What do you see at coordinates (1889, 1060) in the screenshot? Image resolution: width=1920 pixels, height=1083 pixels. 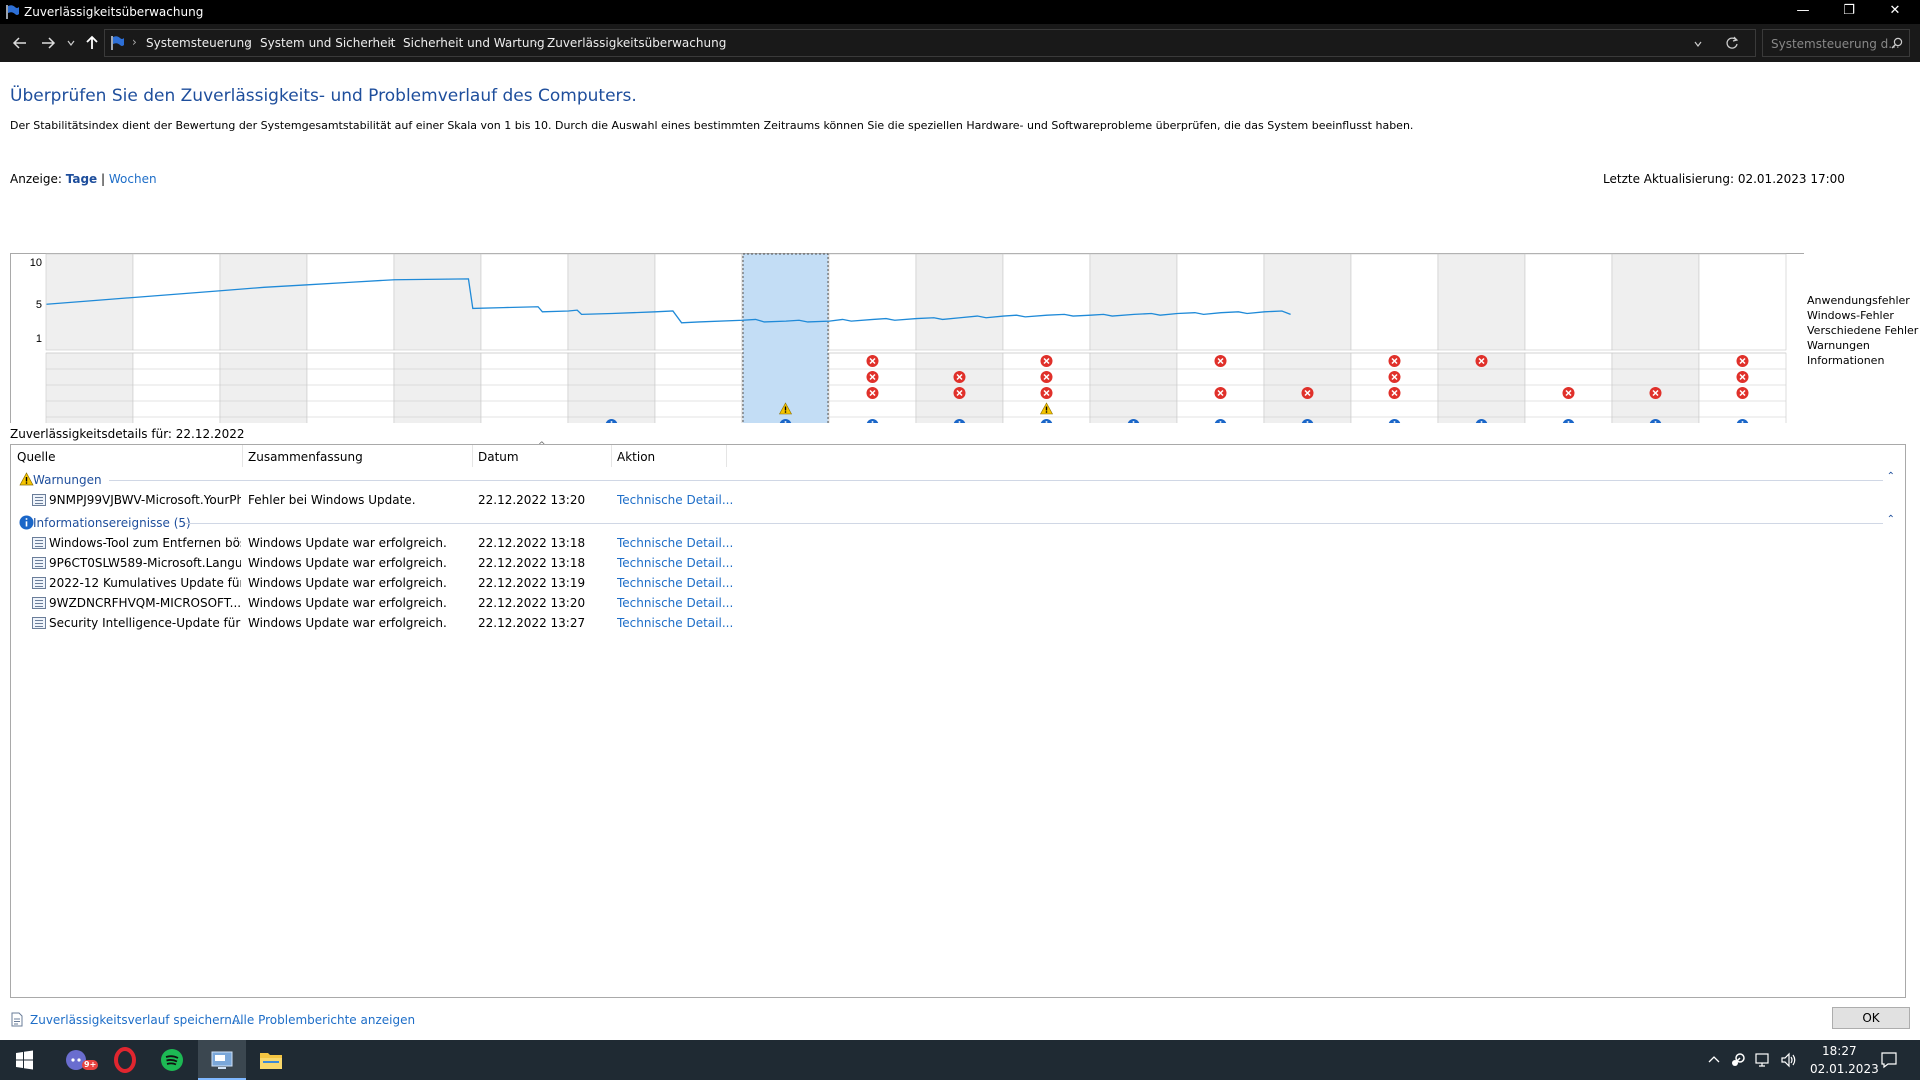 I see `notification-center-icon` at bounding box center [1889, 1060].